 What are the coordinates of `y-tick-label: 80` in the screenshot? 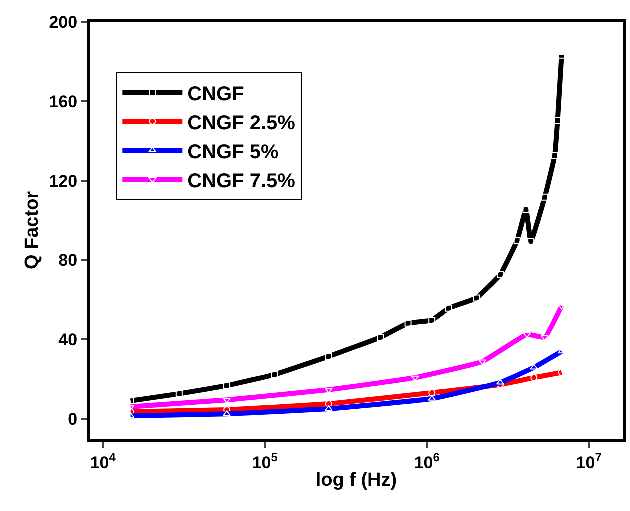 It's located at (68, 260).